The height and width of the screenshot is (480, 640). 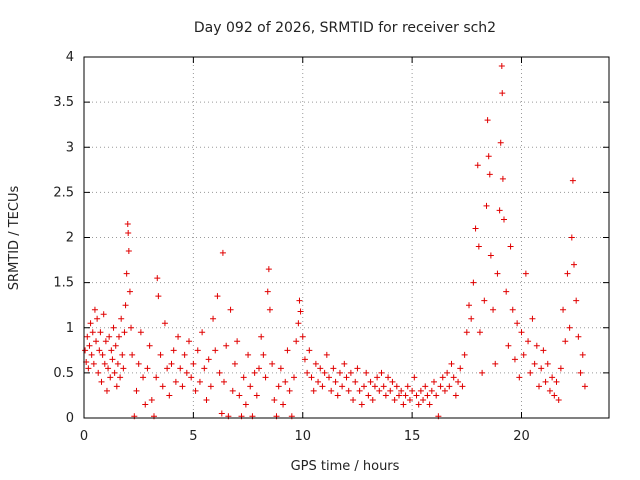 I want to click on x-tick-label: 15, so click(x=412, y=436).